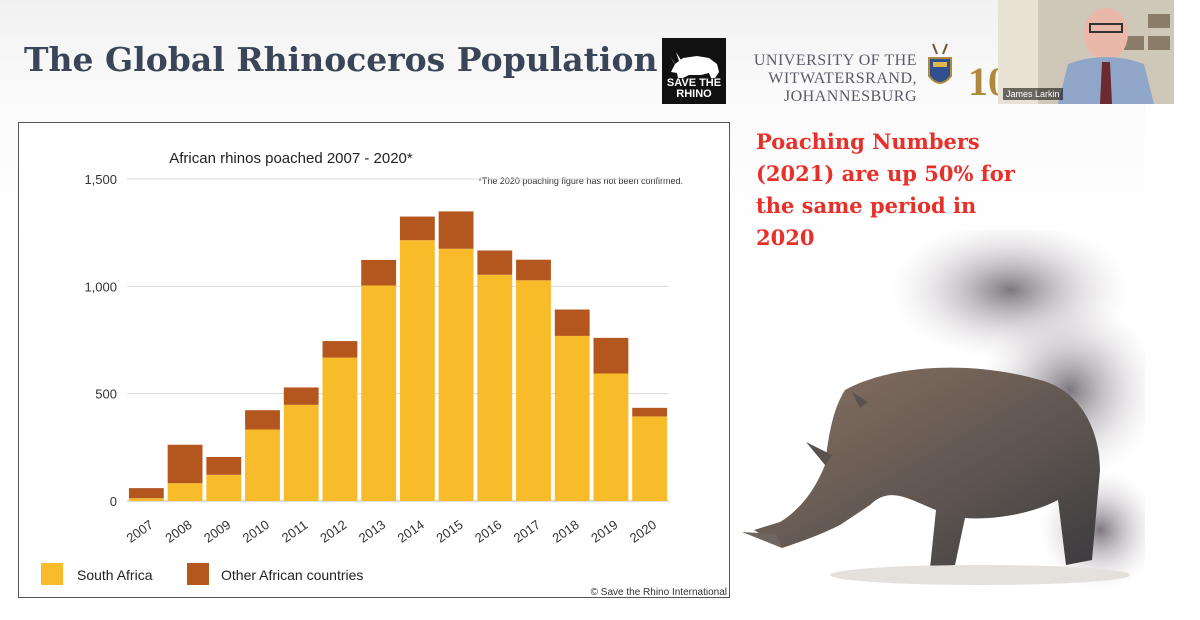 The height and width of the screenshot is (620, 1200). What do you see at coordinates (694, 88) in the screenshot?
I see `logo-text: SAVE THE RHINO` at bounding box center [694, 88].